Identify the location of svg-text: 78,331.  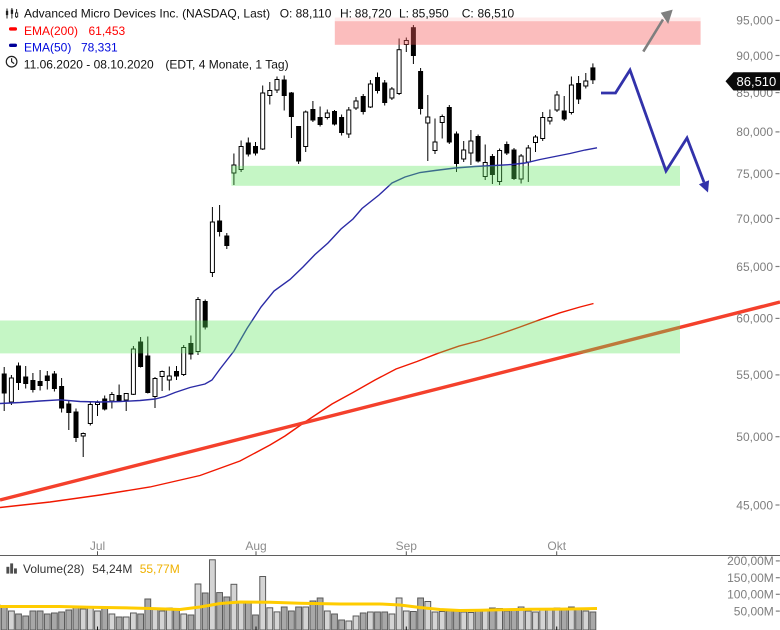
(99, 47).